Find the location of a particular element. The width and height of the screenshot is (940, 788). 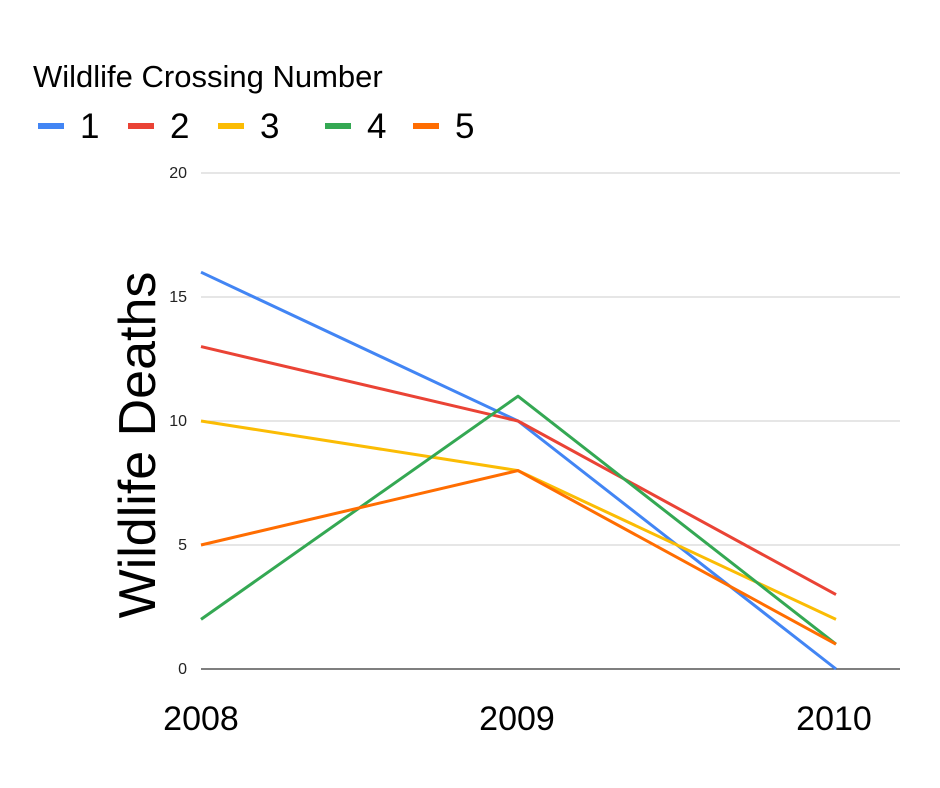

y-axis-label: Wildlife Deaths is located at coordinates (138, 445).